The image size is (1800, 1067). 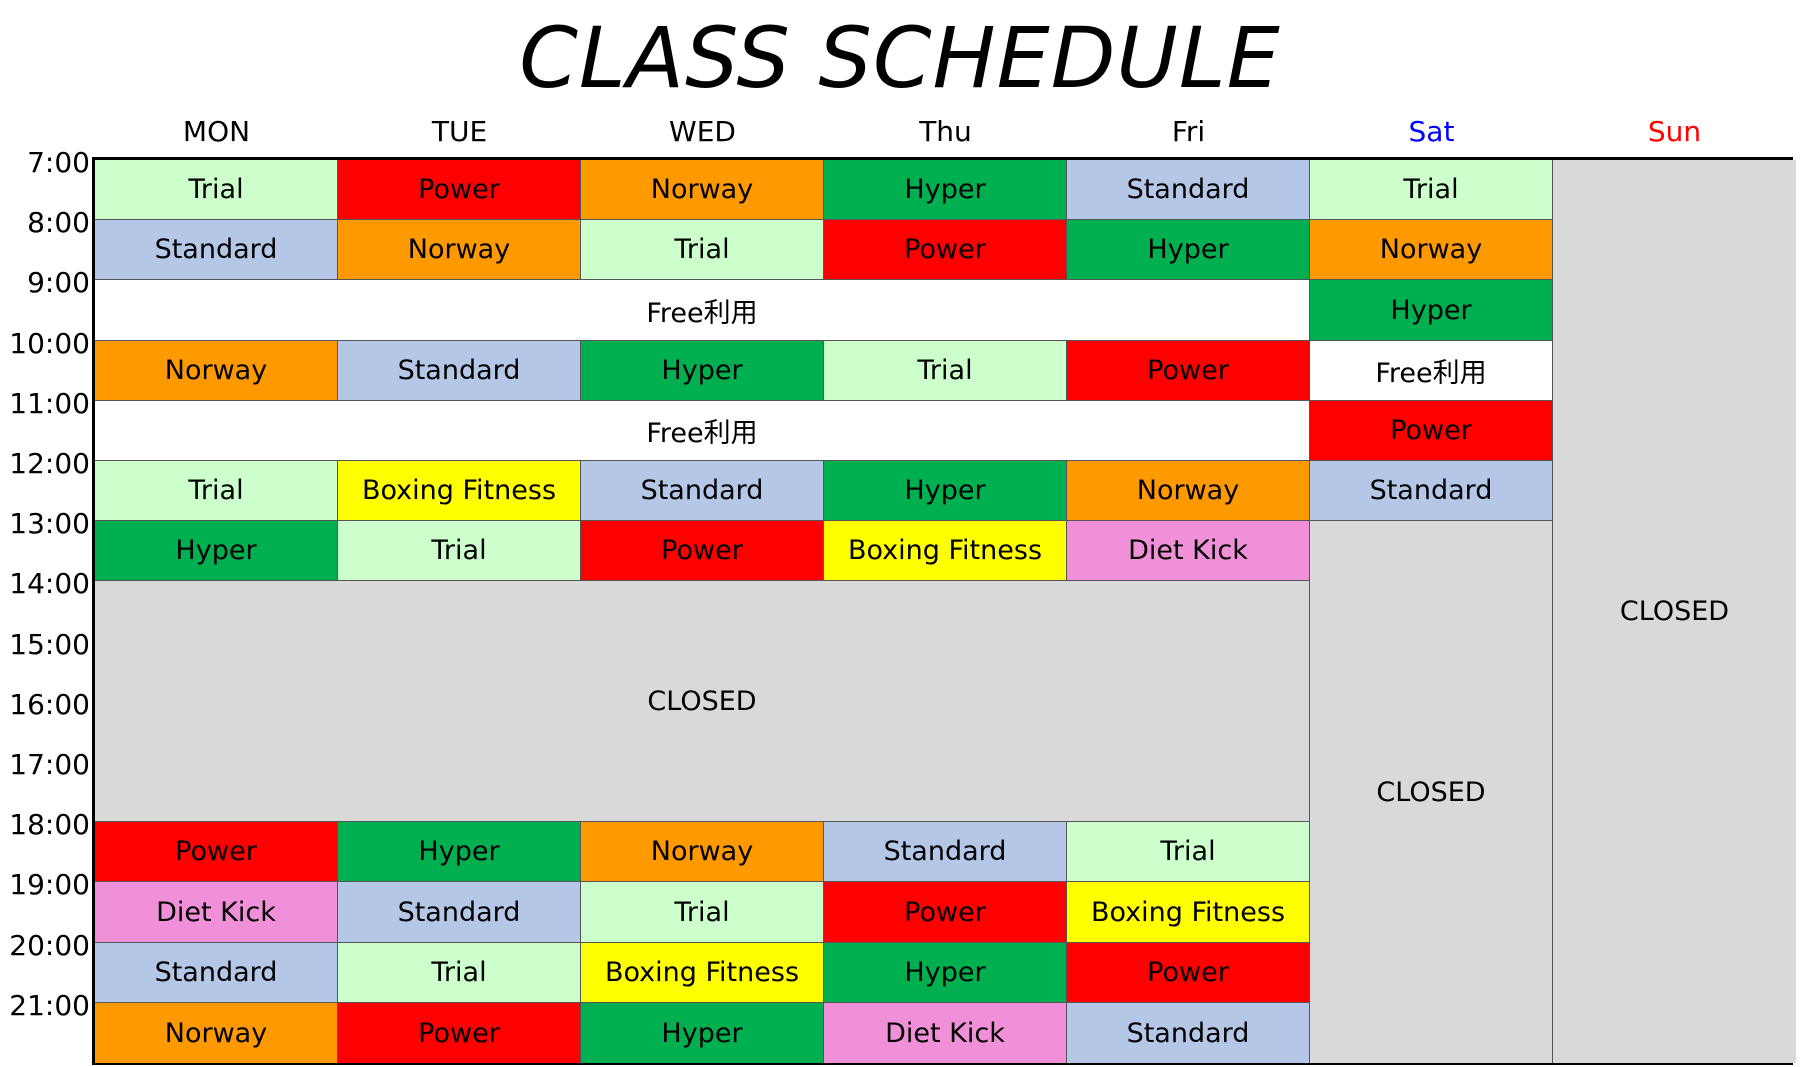 I want to click on time-label: 8:00, so click(x=58, y=223).